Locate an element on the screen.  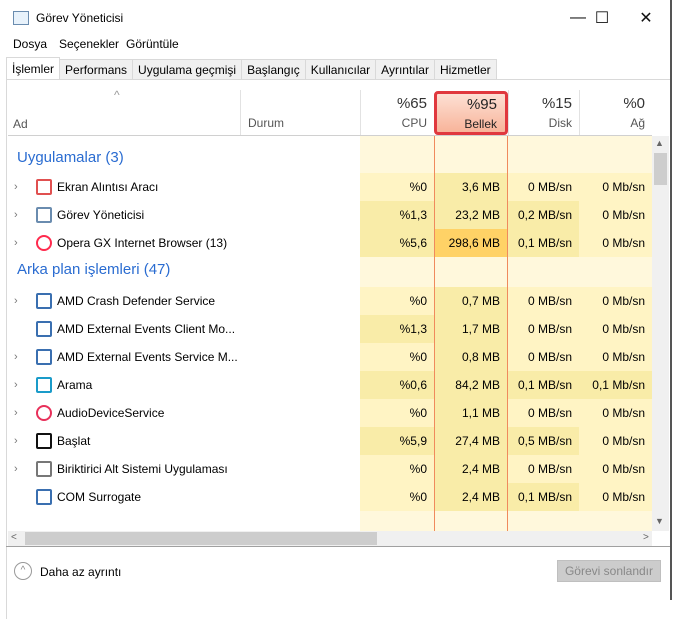
column-header-cpu: %65 CPU is located at coordinates (397, 112).